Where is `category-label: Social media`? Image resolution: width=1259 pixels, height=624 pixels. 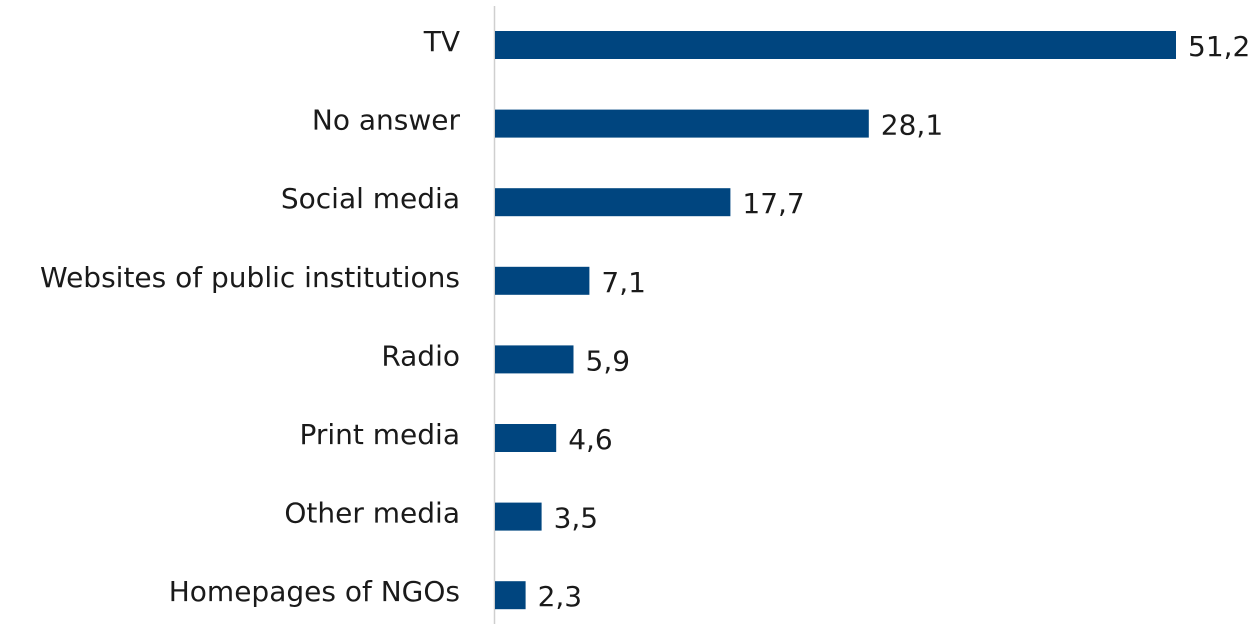 category-label: Social media is located at coordinates (370, 198).